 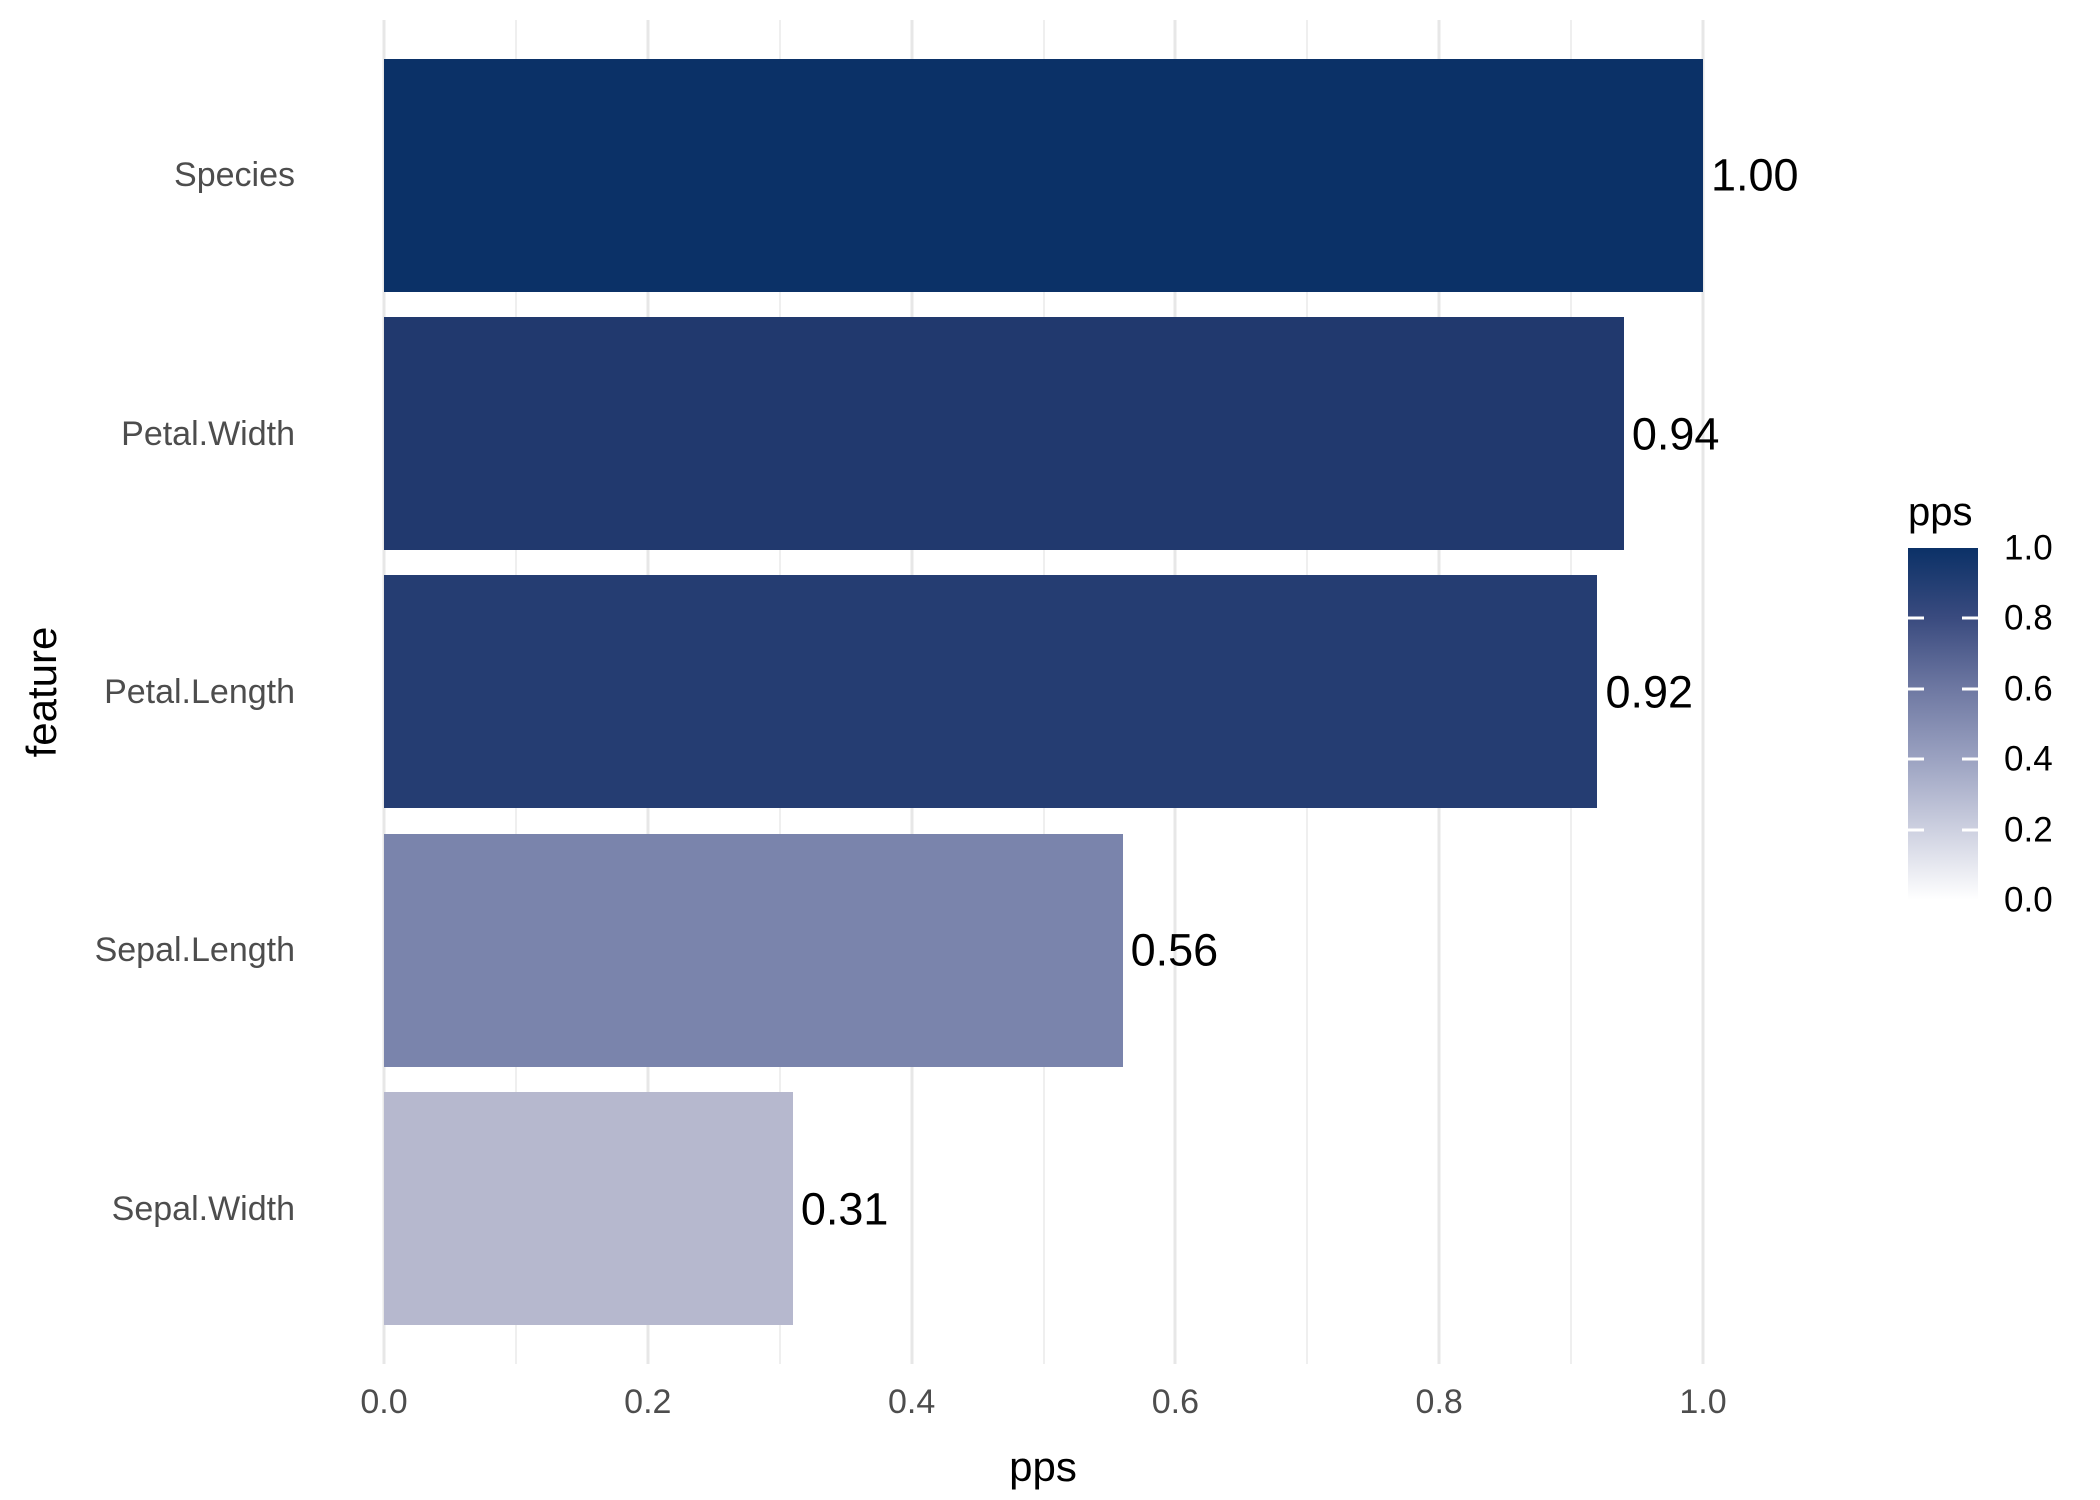 What do you see at coordinates (1439, 1402) in the screenshot?
I see `x-axis-tick-label: 0.8` at bounding box center [1439, 1402].